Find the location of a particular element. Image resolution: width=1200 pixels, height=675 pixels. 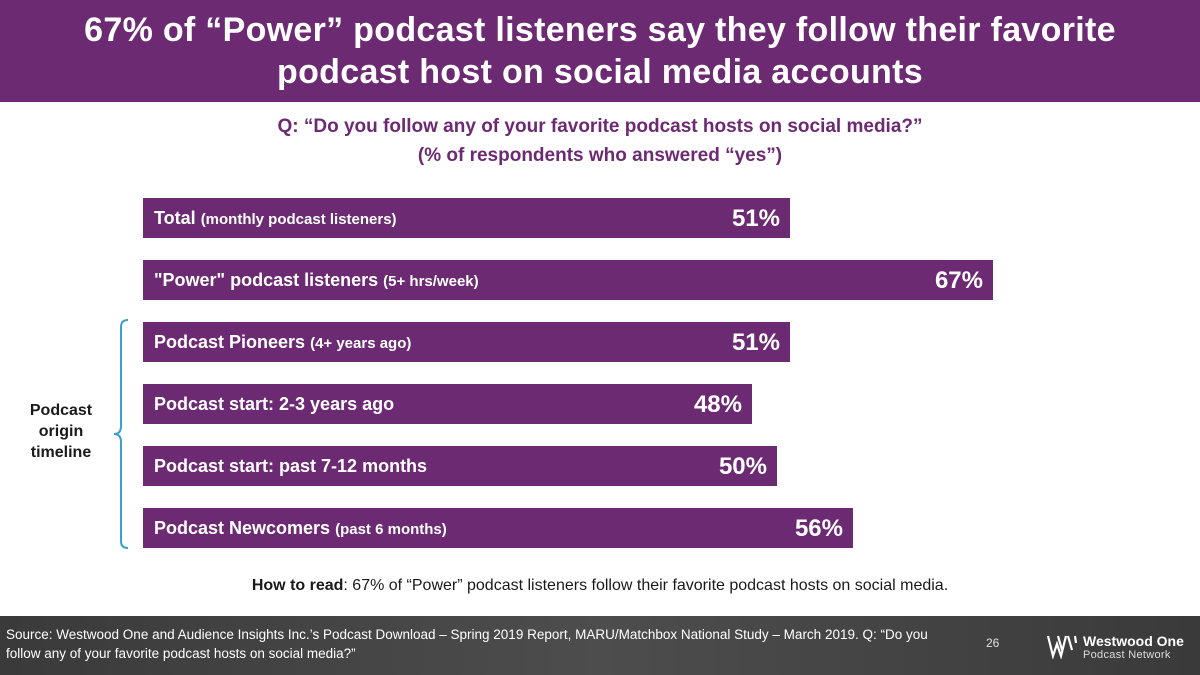

bar-label-sub: (4+ years ago) is located at coordinates (361, 343).